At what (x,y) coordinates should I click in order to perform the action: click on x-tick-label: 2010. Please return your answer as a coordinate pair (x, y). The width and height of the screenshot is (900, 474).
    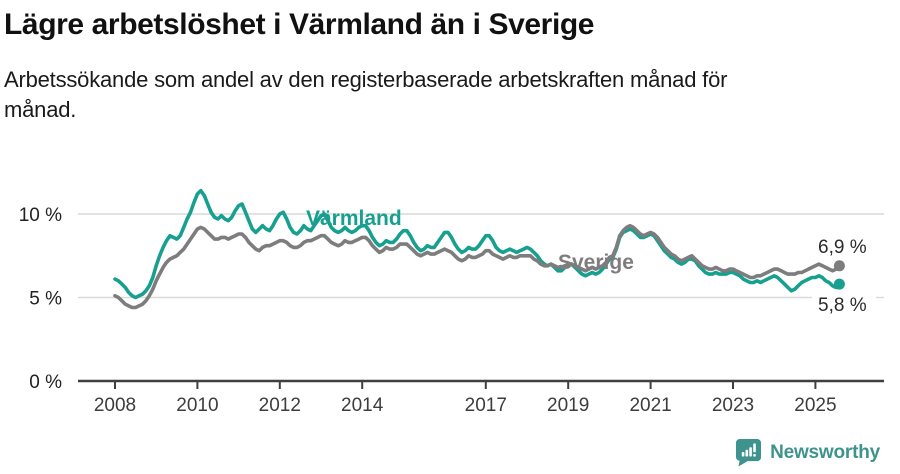
    Looking at the image, I should click on (197, 405).